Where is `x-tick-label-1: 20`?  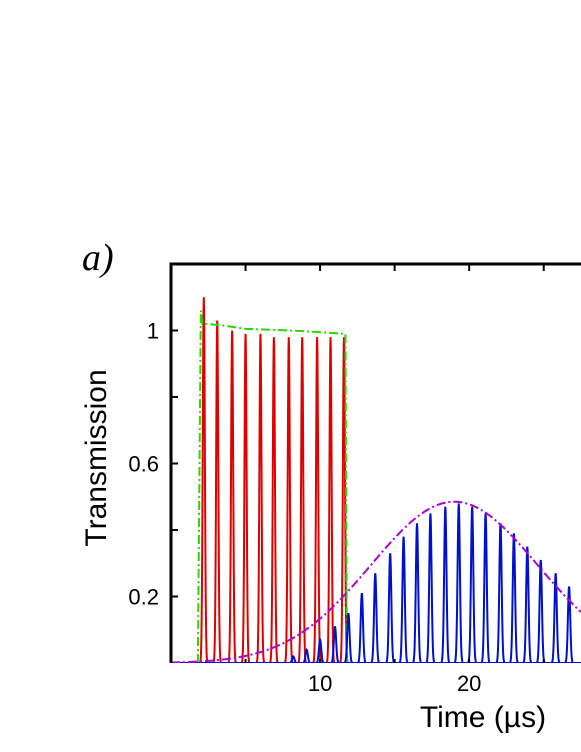 x-tick-label-1: 20 is located at coordinates (469, 683).